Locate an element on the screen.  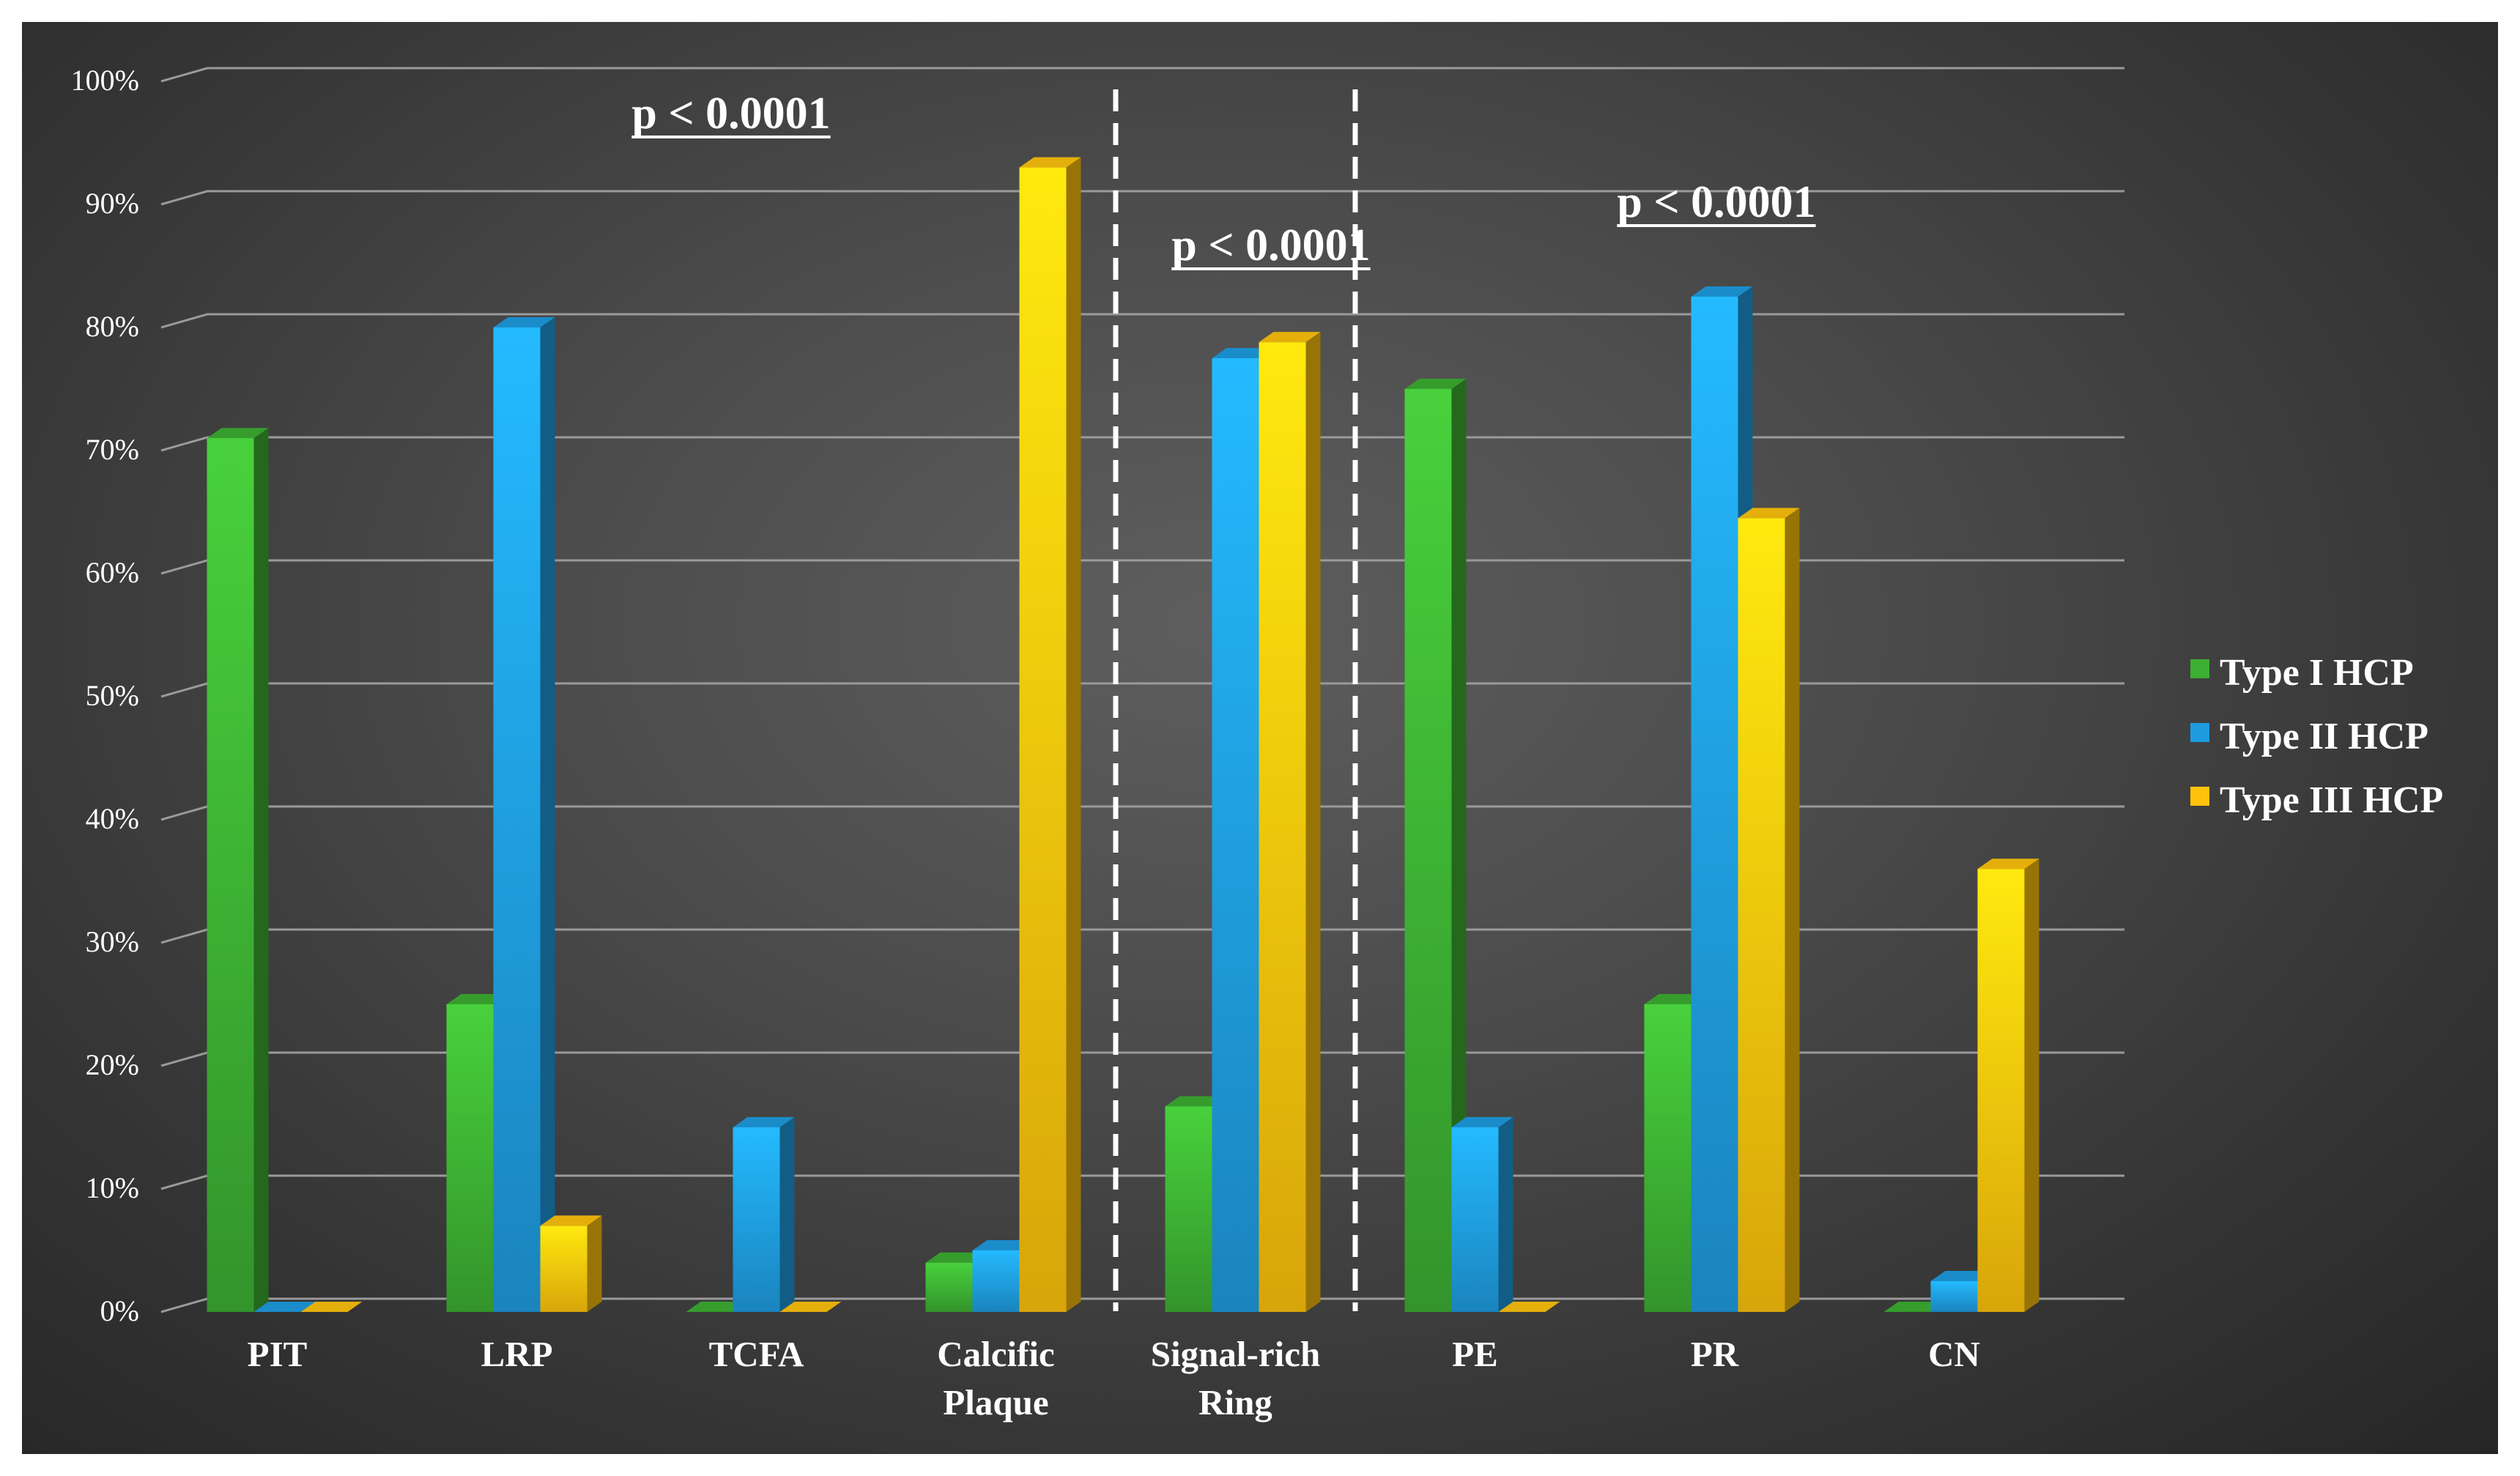
x-tick-label-line: PE is located at coordinates (1475, 1354).